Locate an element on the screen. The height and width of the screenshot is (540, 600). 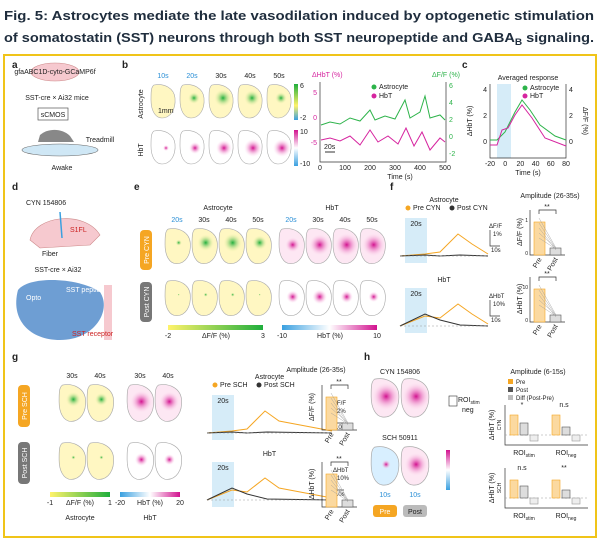
row-label: Post SCH is located at coordinates (25, 463).